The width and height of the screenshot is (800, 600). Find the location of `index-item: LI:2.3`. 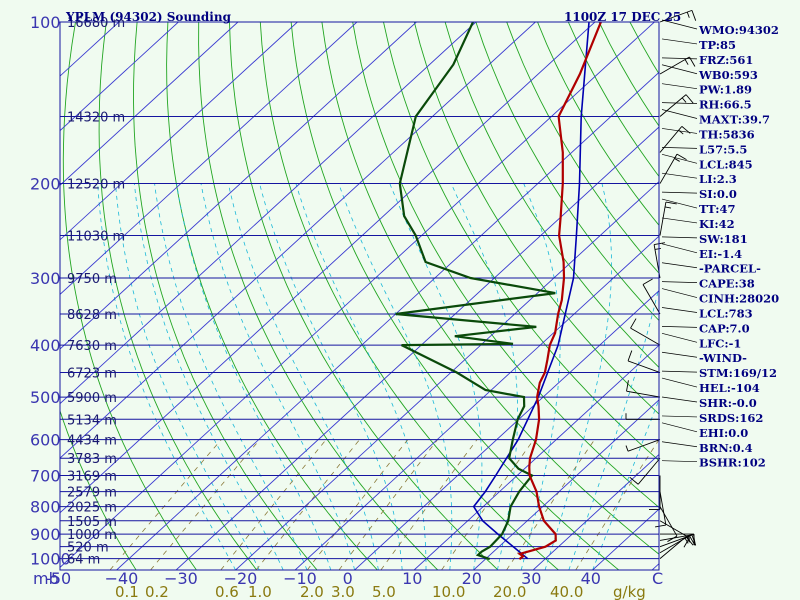

index-item: LI:2.3 is located at coordinates (718, 179).